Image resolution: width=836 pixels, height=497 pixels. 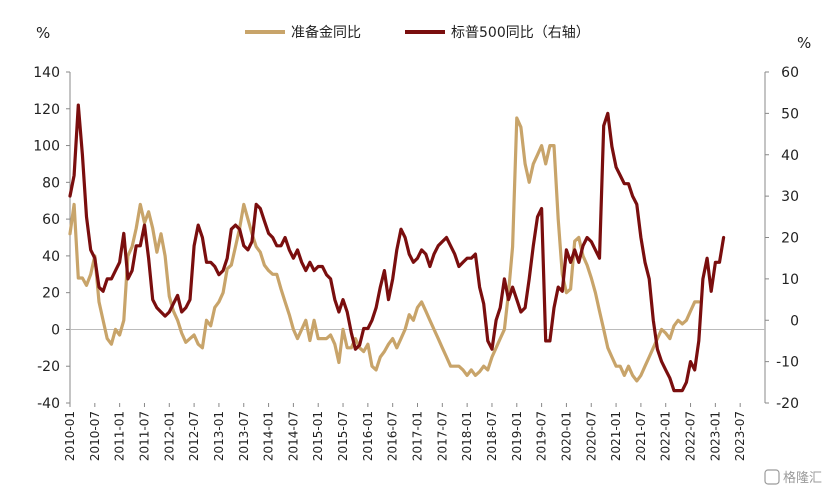 What do you see at coordinates (169, 436) in the screenshot?
I see `x-tick-label: 2012-01` at bounding box center [169, 436].